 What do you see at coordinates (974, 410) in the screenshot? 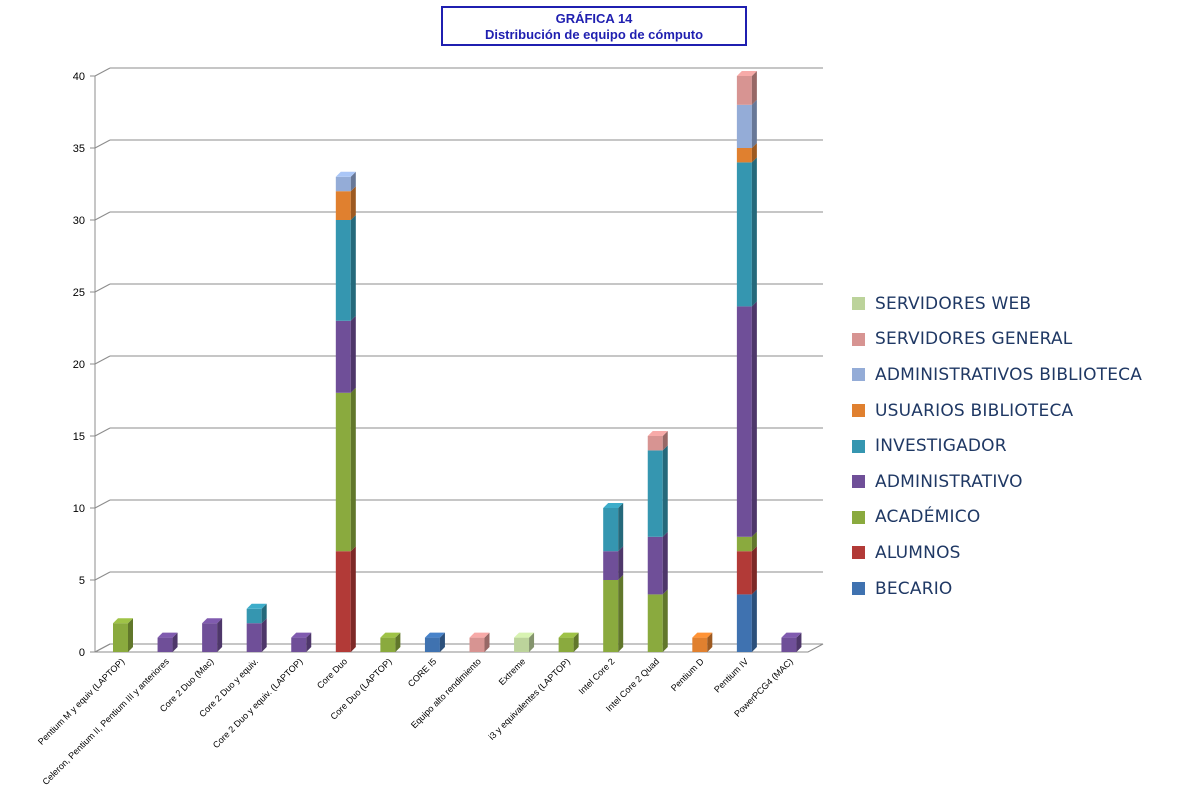
I see `legend-label: USUARIOS BIBLIOTECA` at bounding box center [974, 410].